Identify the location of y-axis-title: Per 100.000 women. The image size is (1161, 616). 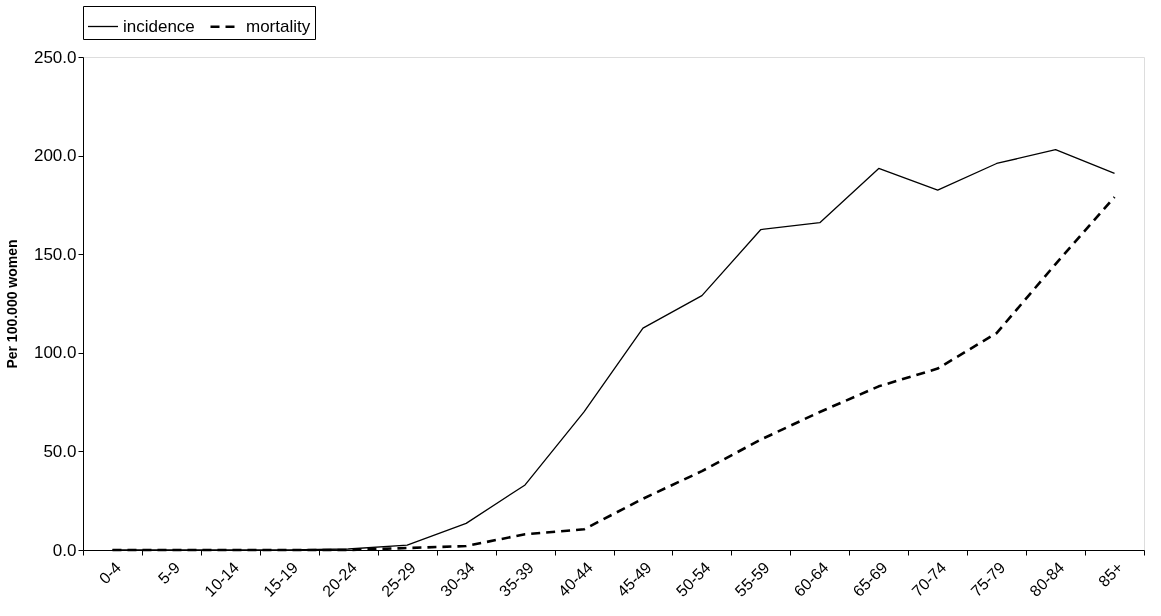
(11, 304).